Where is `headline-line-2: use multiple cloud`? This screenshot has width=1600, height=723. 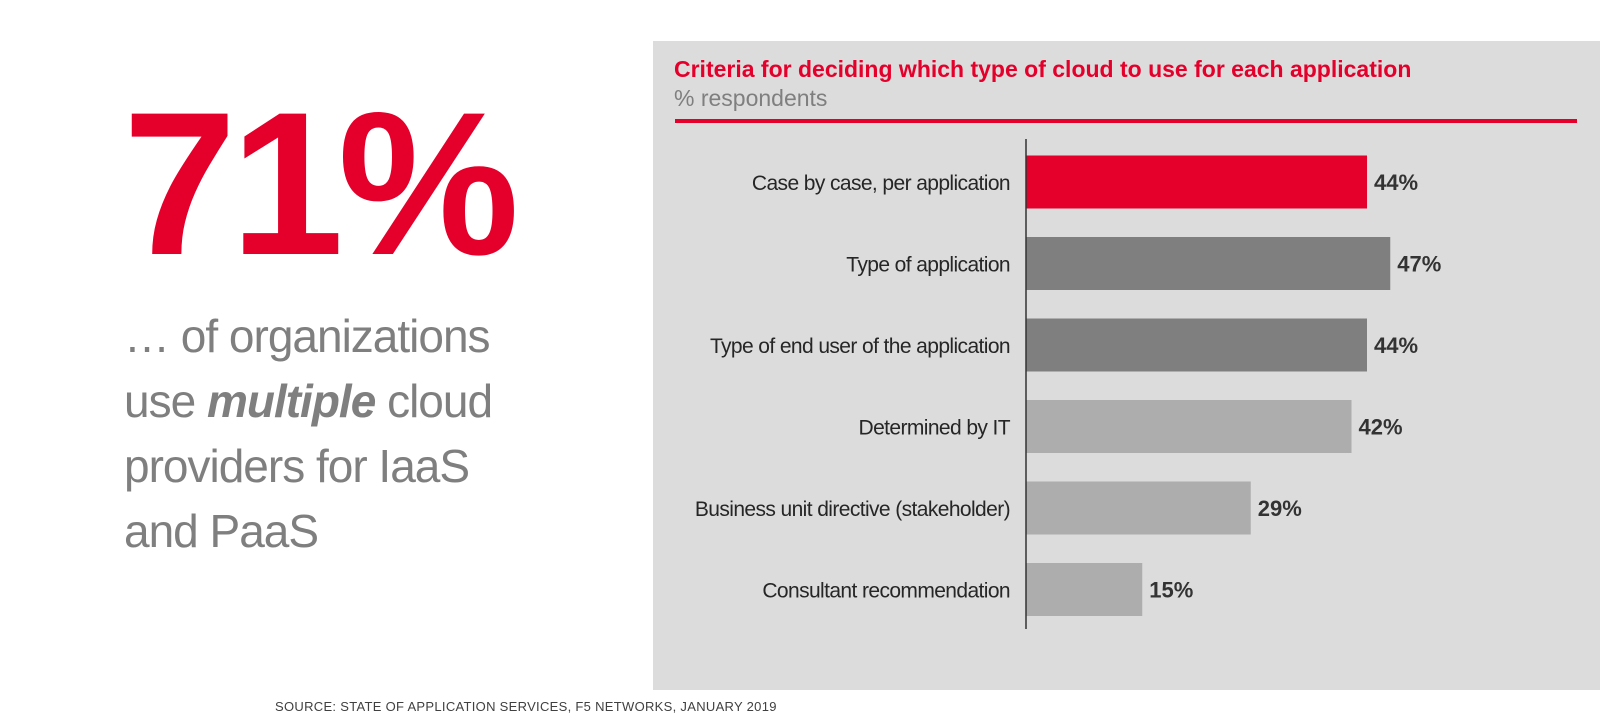
headline-line-2: use multiple cloud is located at coordinates (364, 401).